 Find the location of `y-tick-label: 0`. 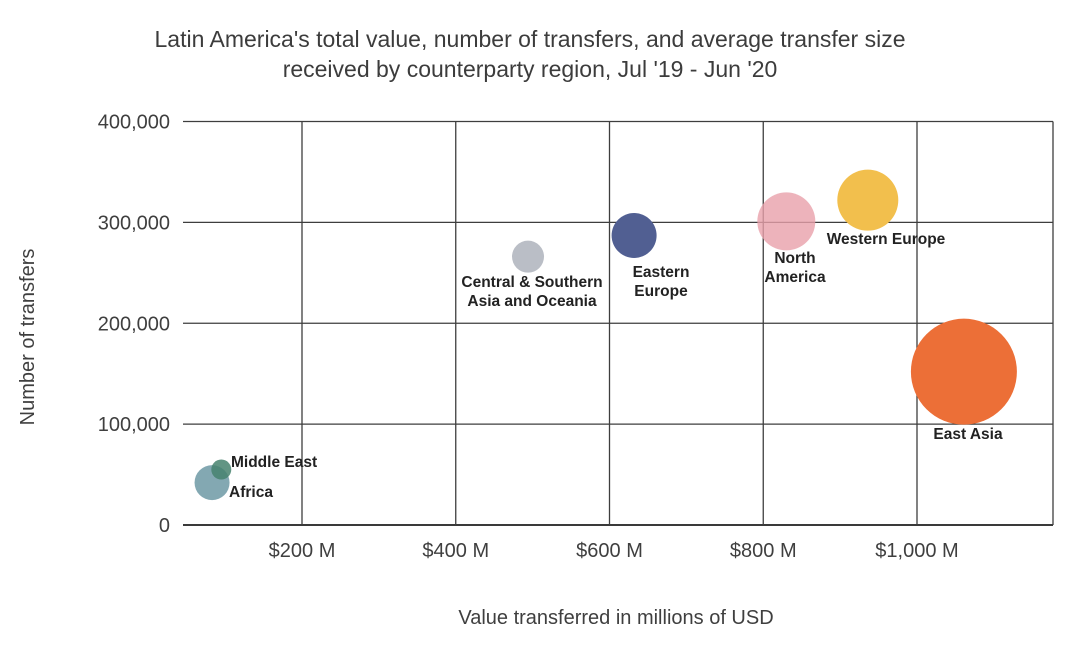

y-tick-label: 0 is located at coordinates (164, 526).